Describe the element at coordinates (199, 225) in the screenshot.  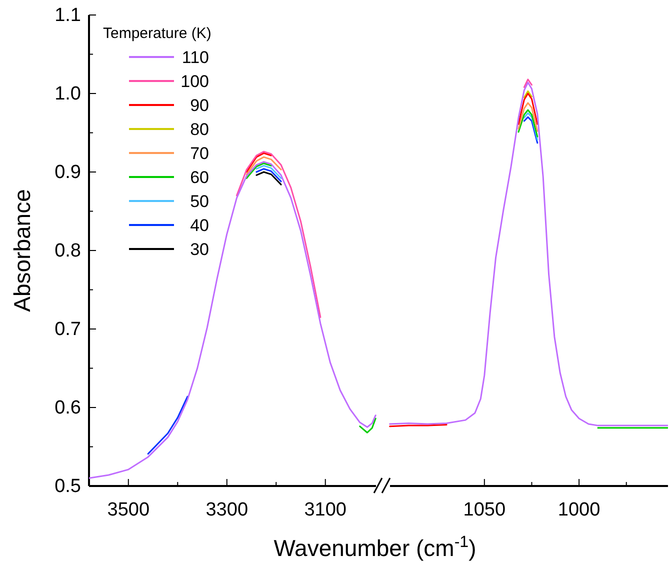
I see `legend-label: 40` at that location.